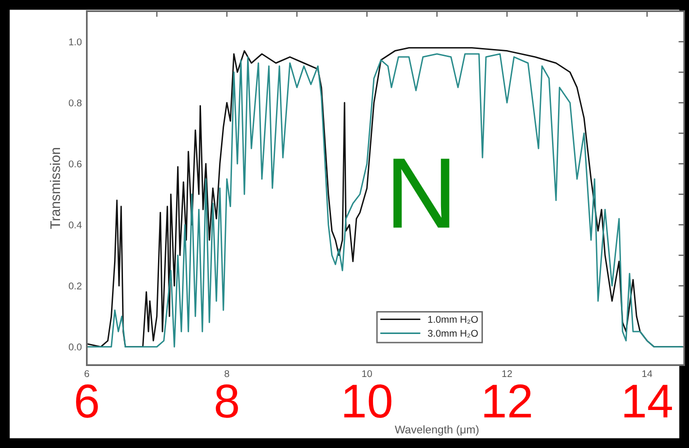 This screenshot has width=689, height=448. What do you see at coordinates (453, 320) in the screenshot?
I see `legend-label: 1.0mm H₂O` at bounding box center [453, 320].